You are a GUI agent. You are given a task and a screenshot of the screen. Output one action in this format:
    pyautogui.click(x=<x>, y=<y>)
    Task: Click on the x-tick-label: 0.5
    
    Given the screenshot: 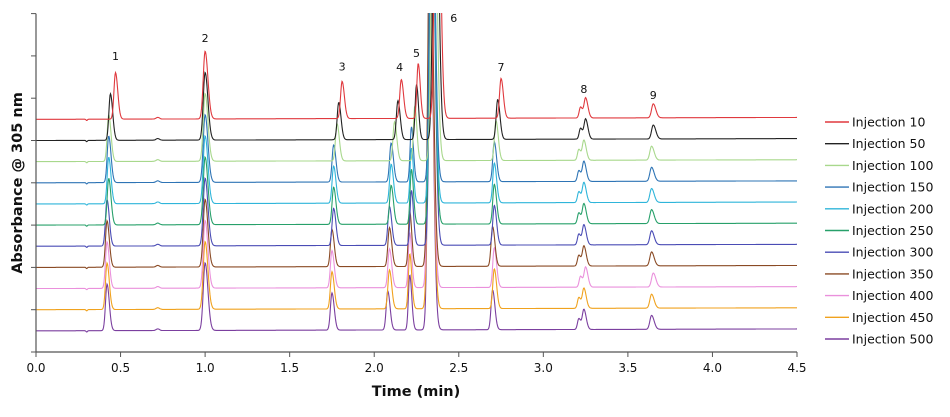 What is the action you would take?
    pyautogui.click(x=120, y=368)
    